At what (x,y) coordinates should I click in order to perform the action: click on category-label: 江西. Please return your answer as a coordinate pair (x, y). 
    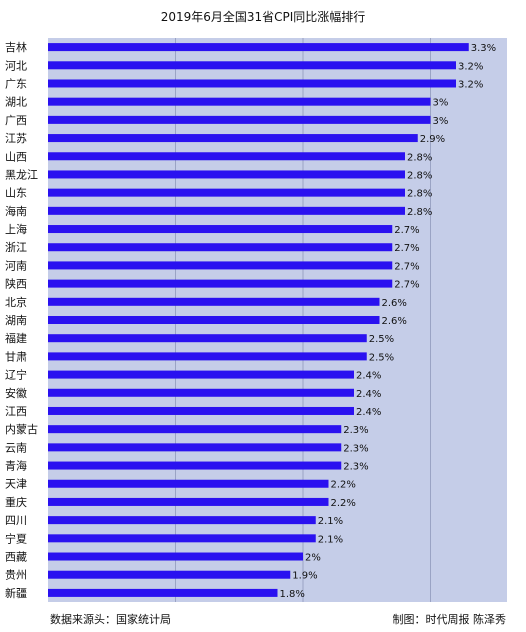
    Looking at the image, I should click on (16, 411).